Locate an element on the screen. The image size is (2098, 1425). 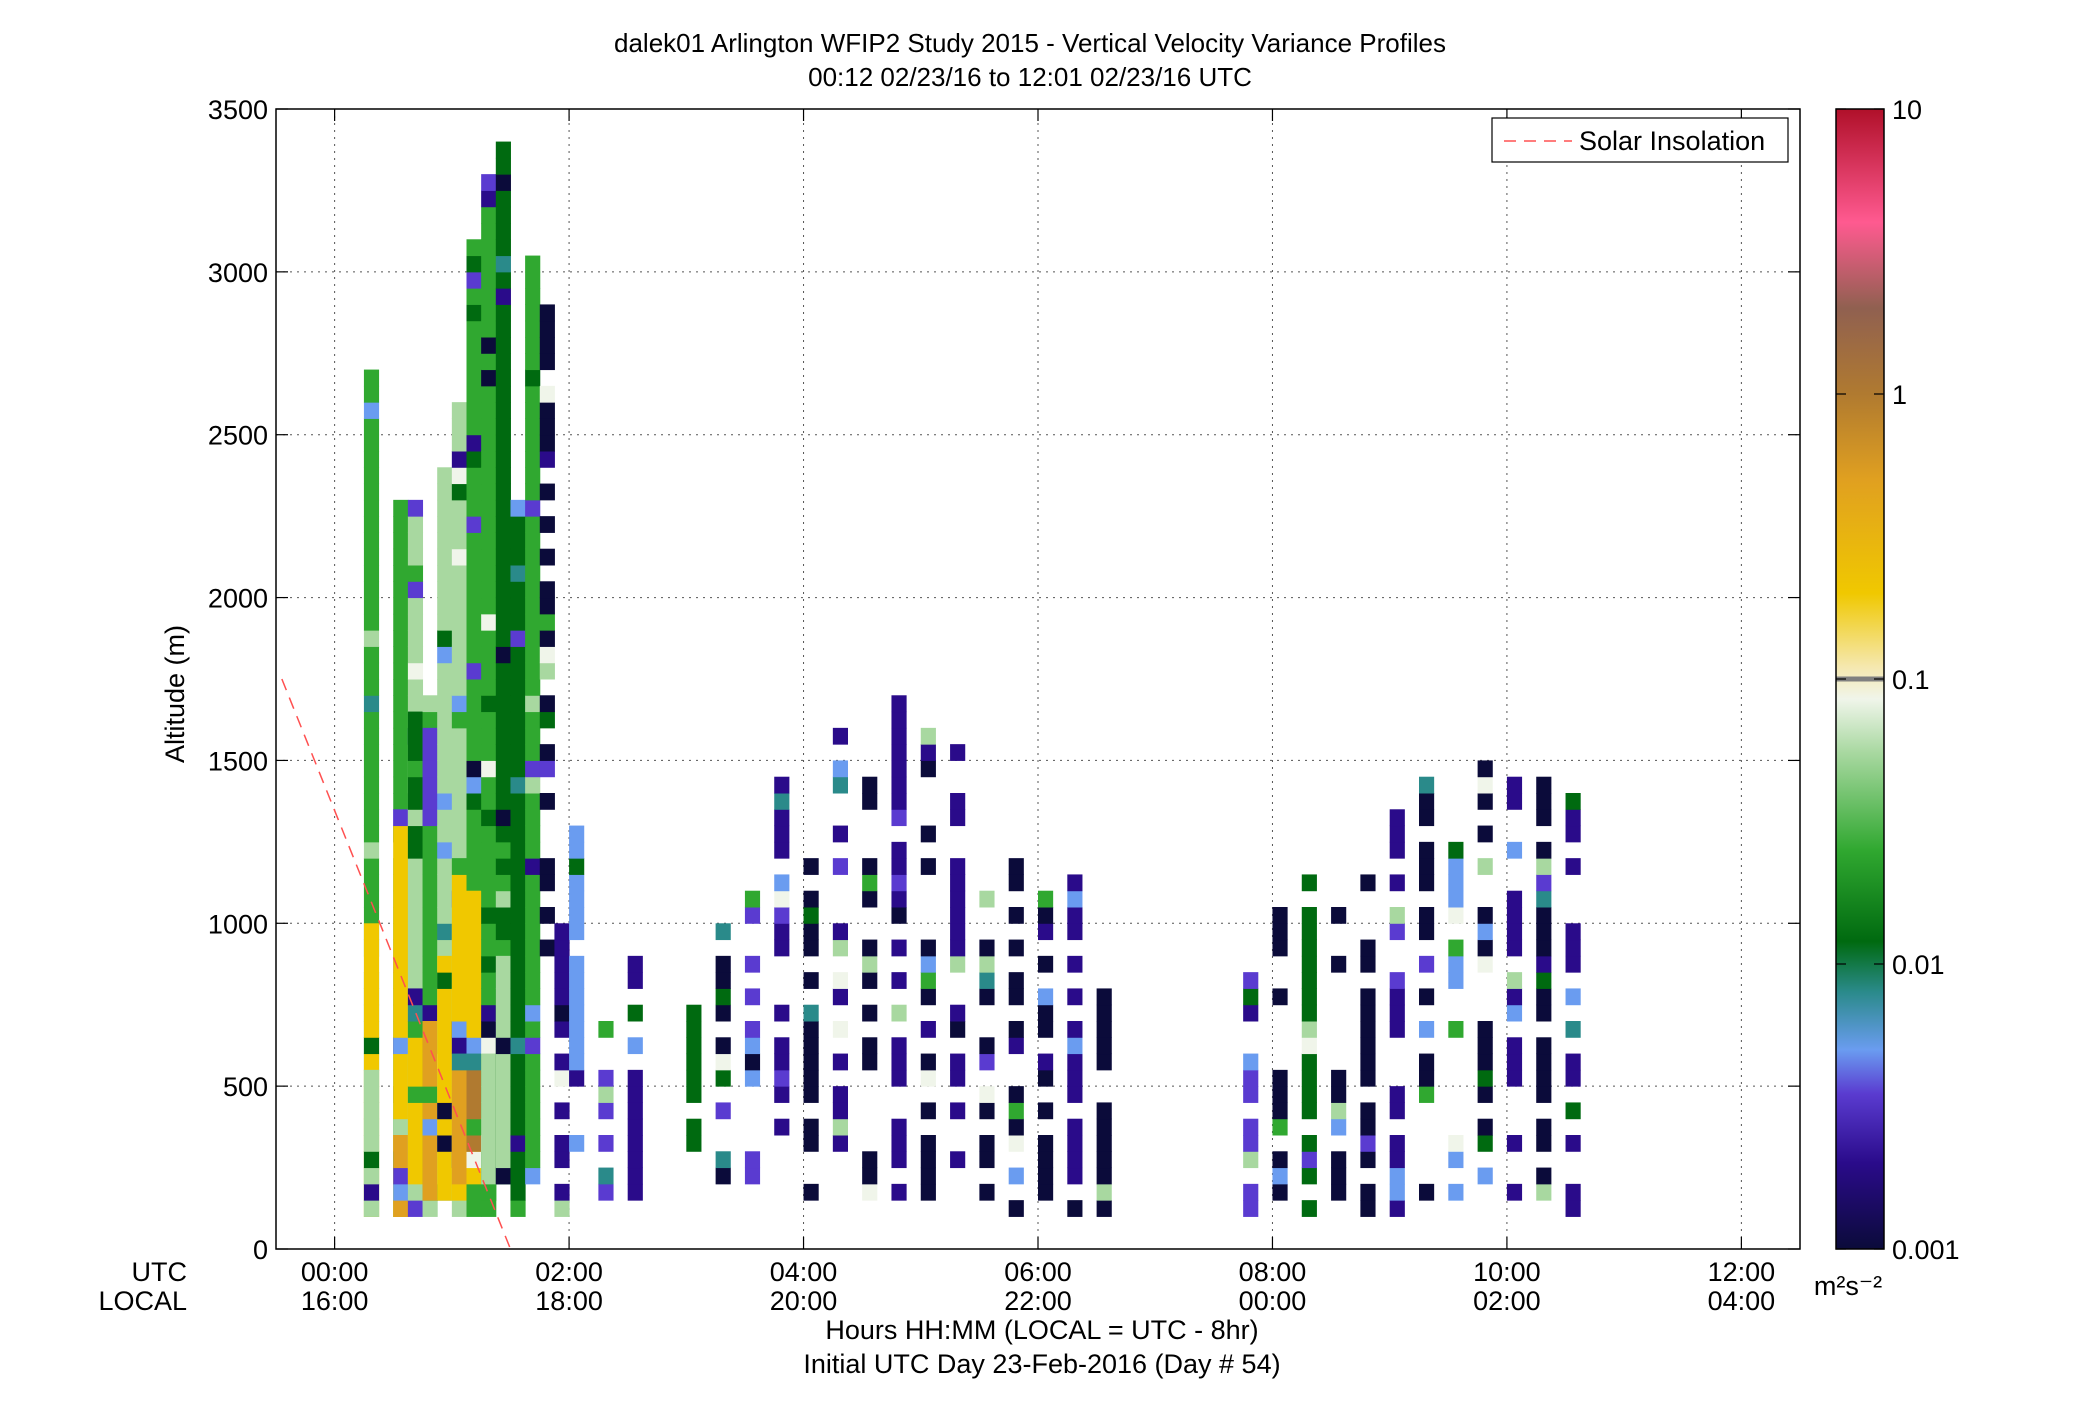
y-tick-label: 2000 is located at coordinates (238, 599).